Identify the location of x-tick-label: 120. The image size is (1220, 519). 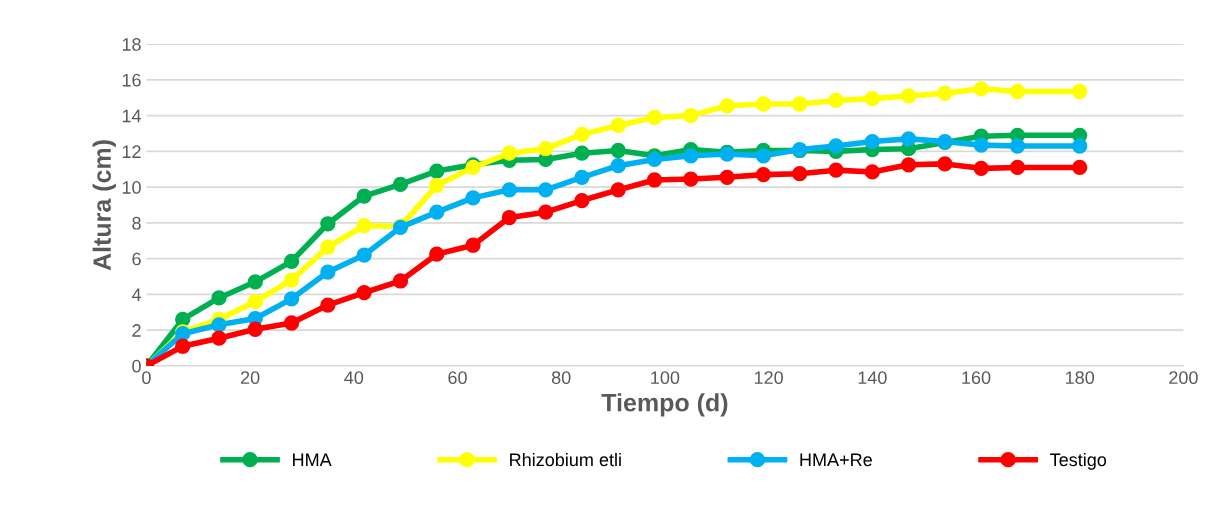
(768, 378).